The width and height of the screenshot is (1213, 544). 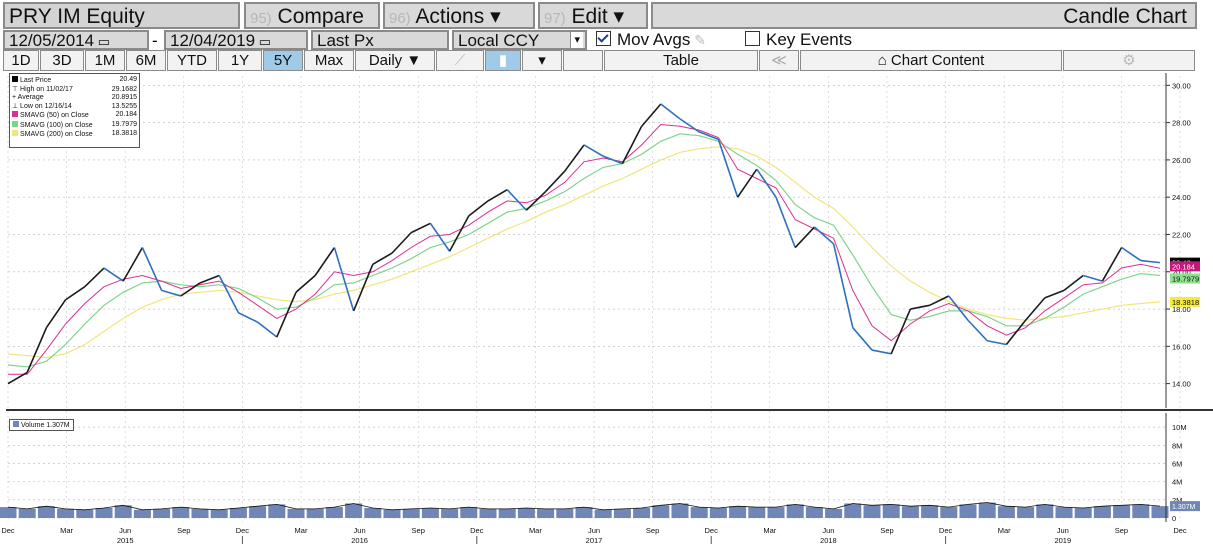 What do you see at coordinates (798, 39) in the screenshot?
I see `key-events-toggle: Key Events` at bounding box center [798, 39].